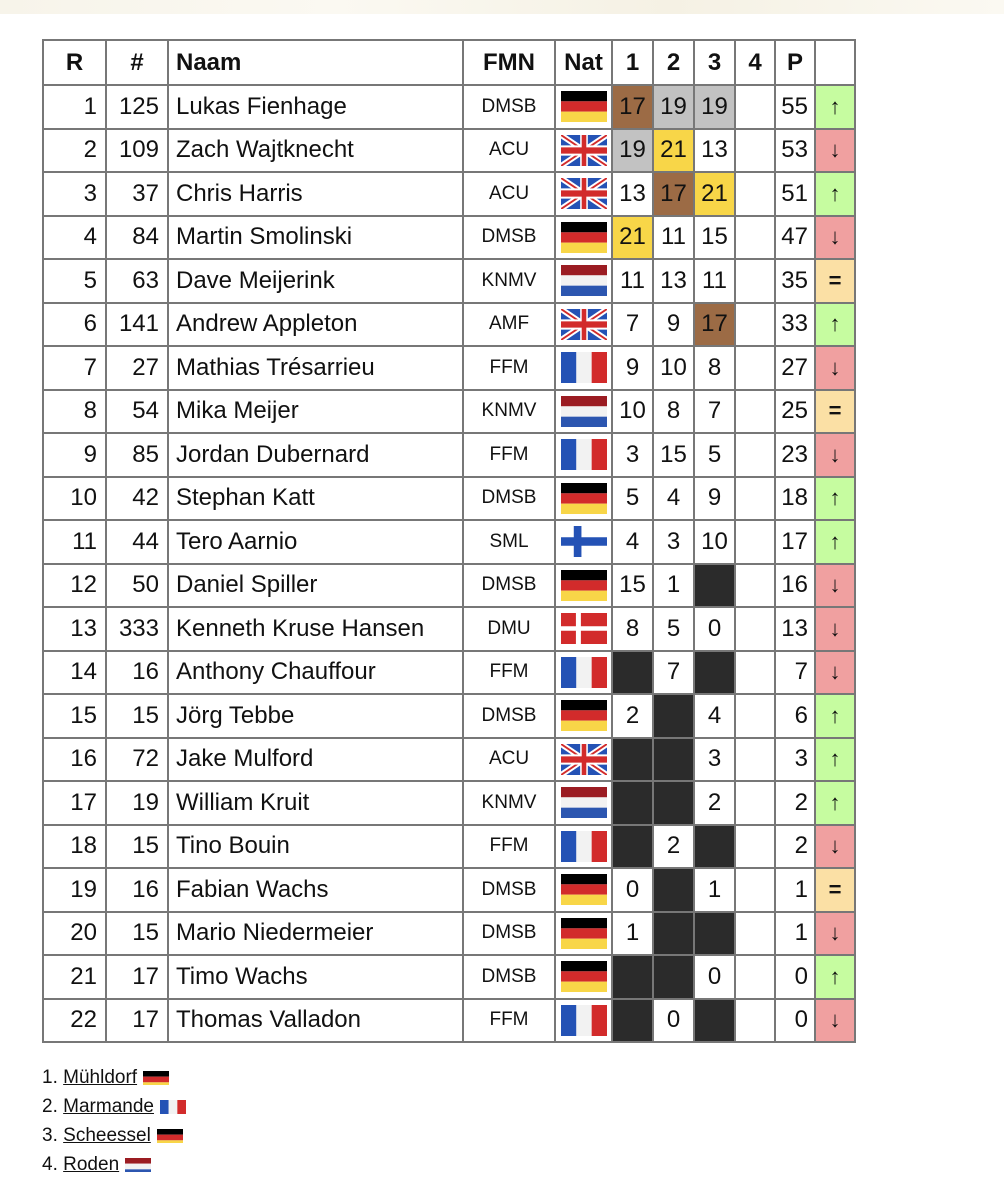  I want to click on total-points: 55, so click(795, 107).